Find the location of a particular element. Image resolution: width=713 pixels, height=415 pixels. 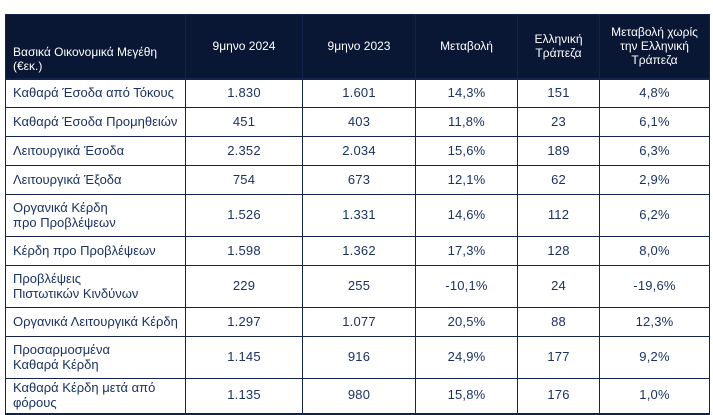

value-hellenic: 189 is located at coordinates (558, 151).